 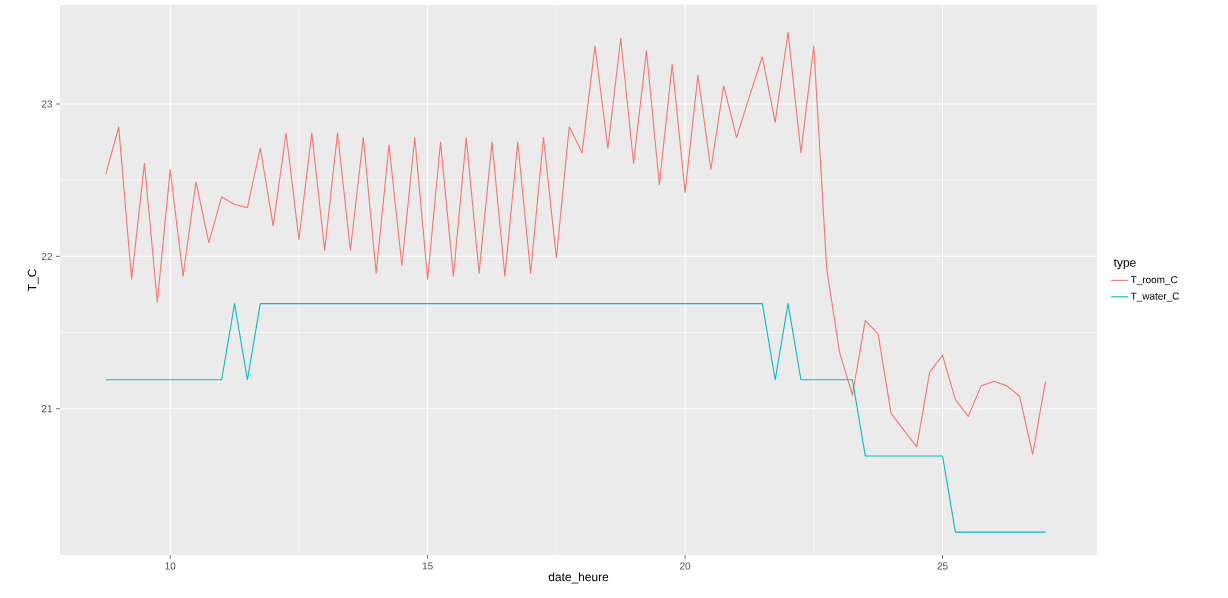 I want to click on y-axis-title: T_C, so click(x=33, y=280).